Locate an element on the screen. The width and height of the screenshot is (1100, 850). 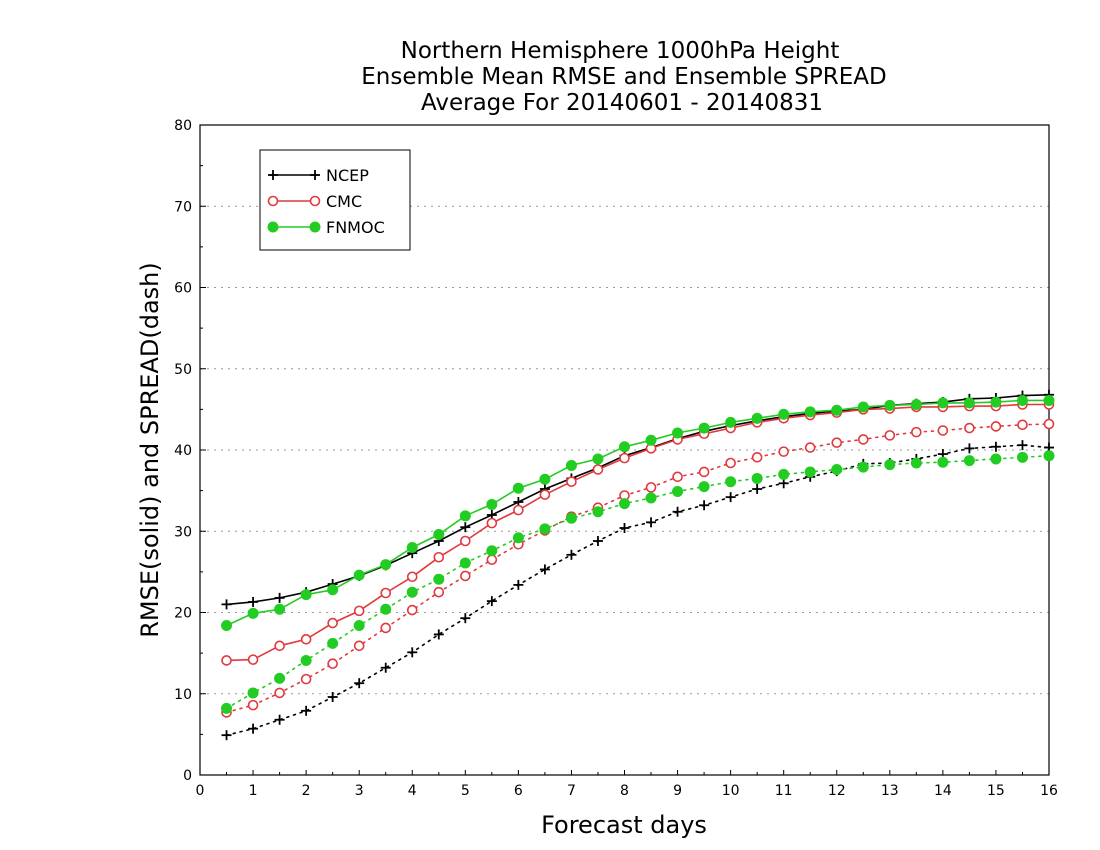
x-tick-label: 13 is located at coordinates (890, 791).